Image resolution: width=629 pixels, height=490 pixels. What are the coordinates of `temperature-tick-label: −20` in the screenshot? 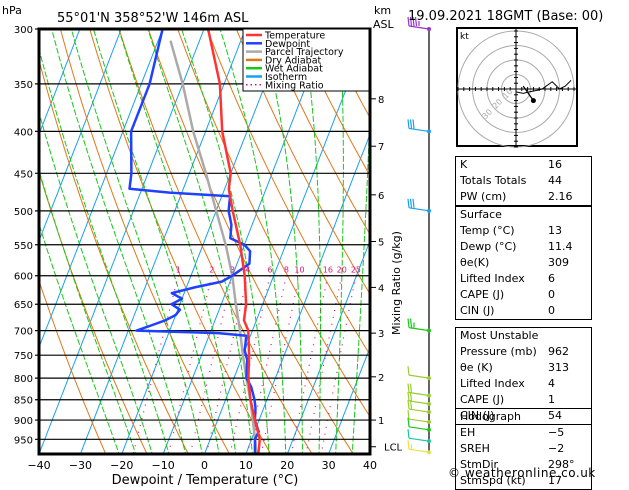 It's located at (121, 465).